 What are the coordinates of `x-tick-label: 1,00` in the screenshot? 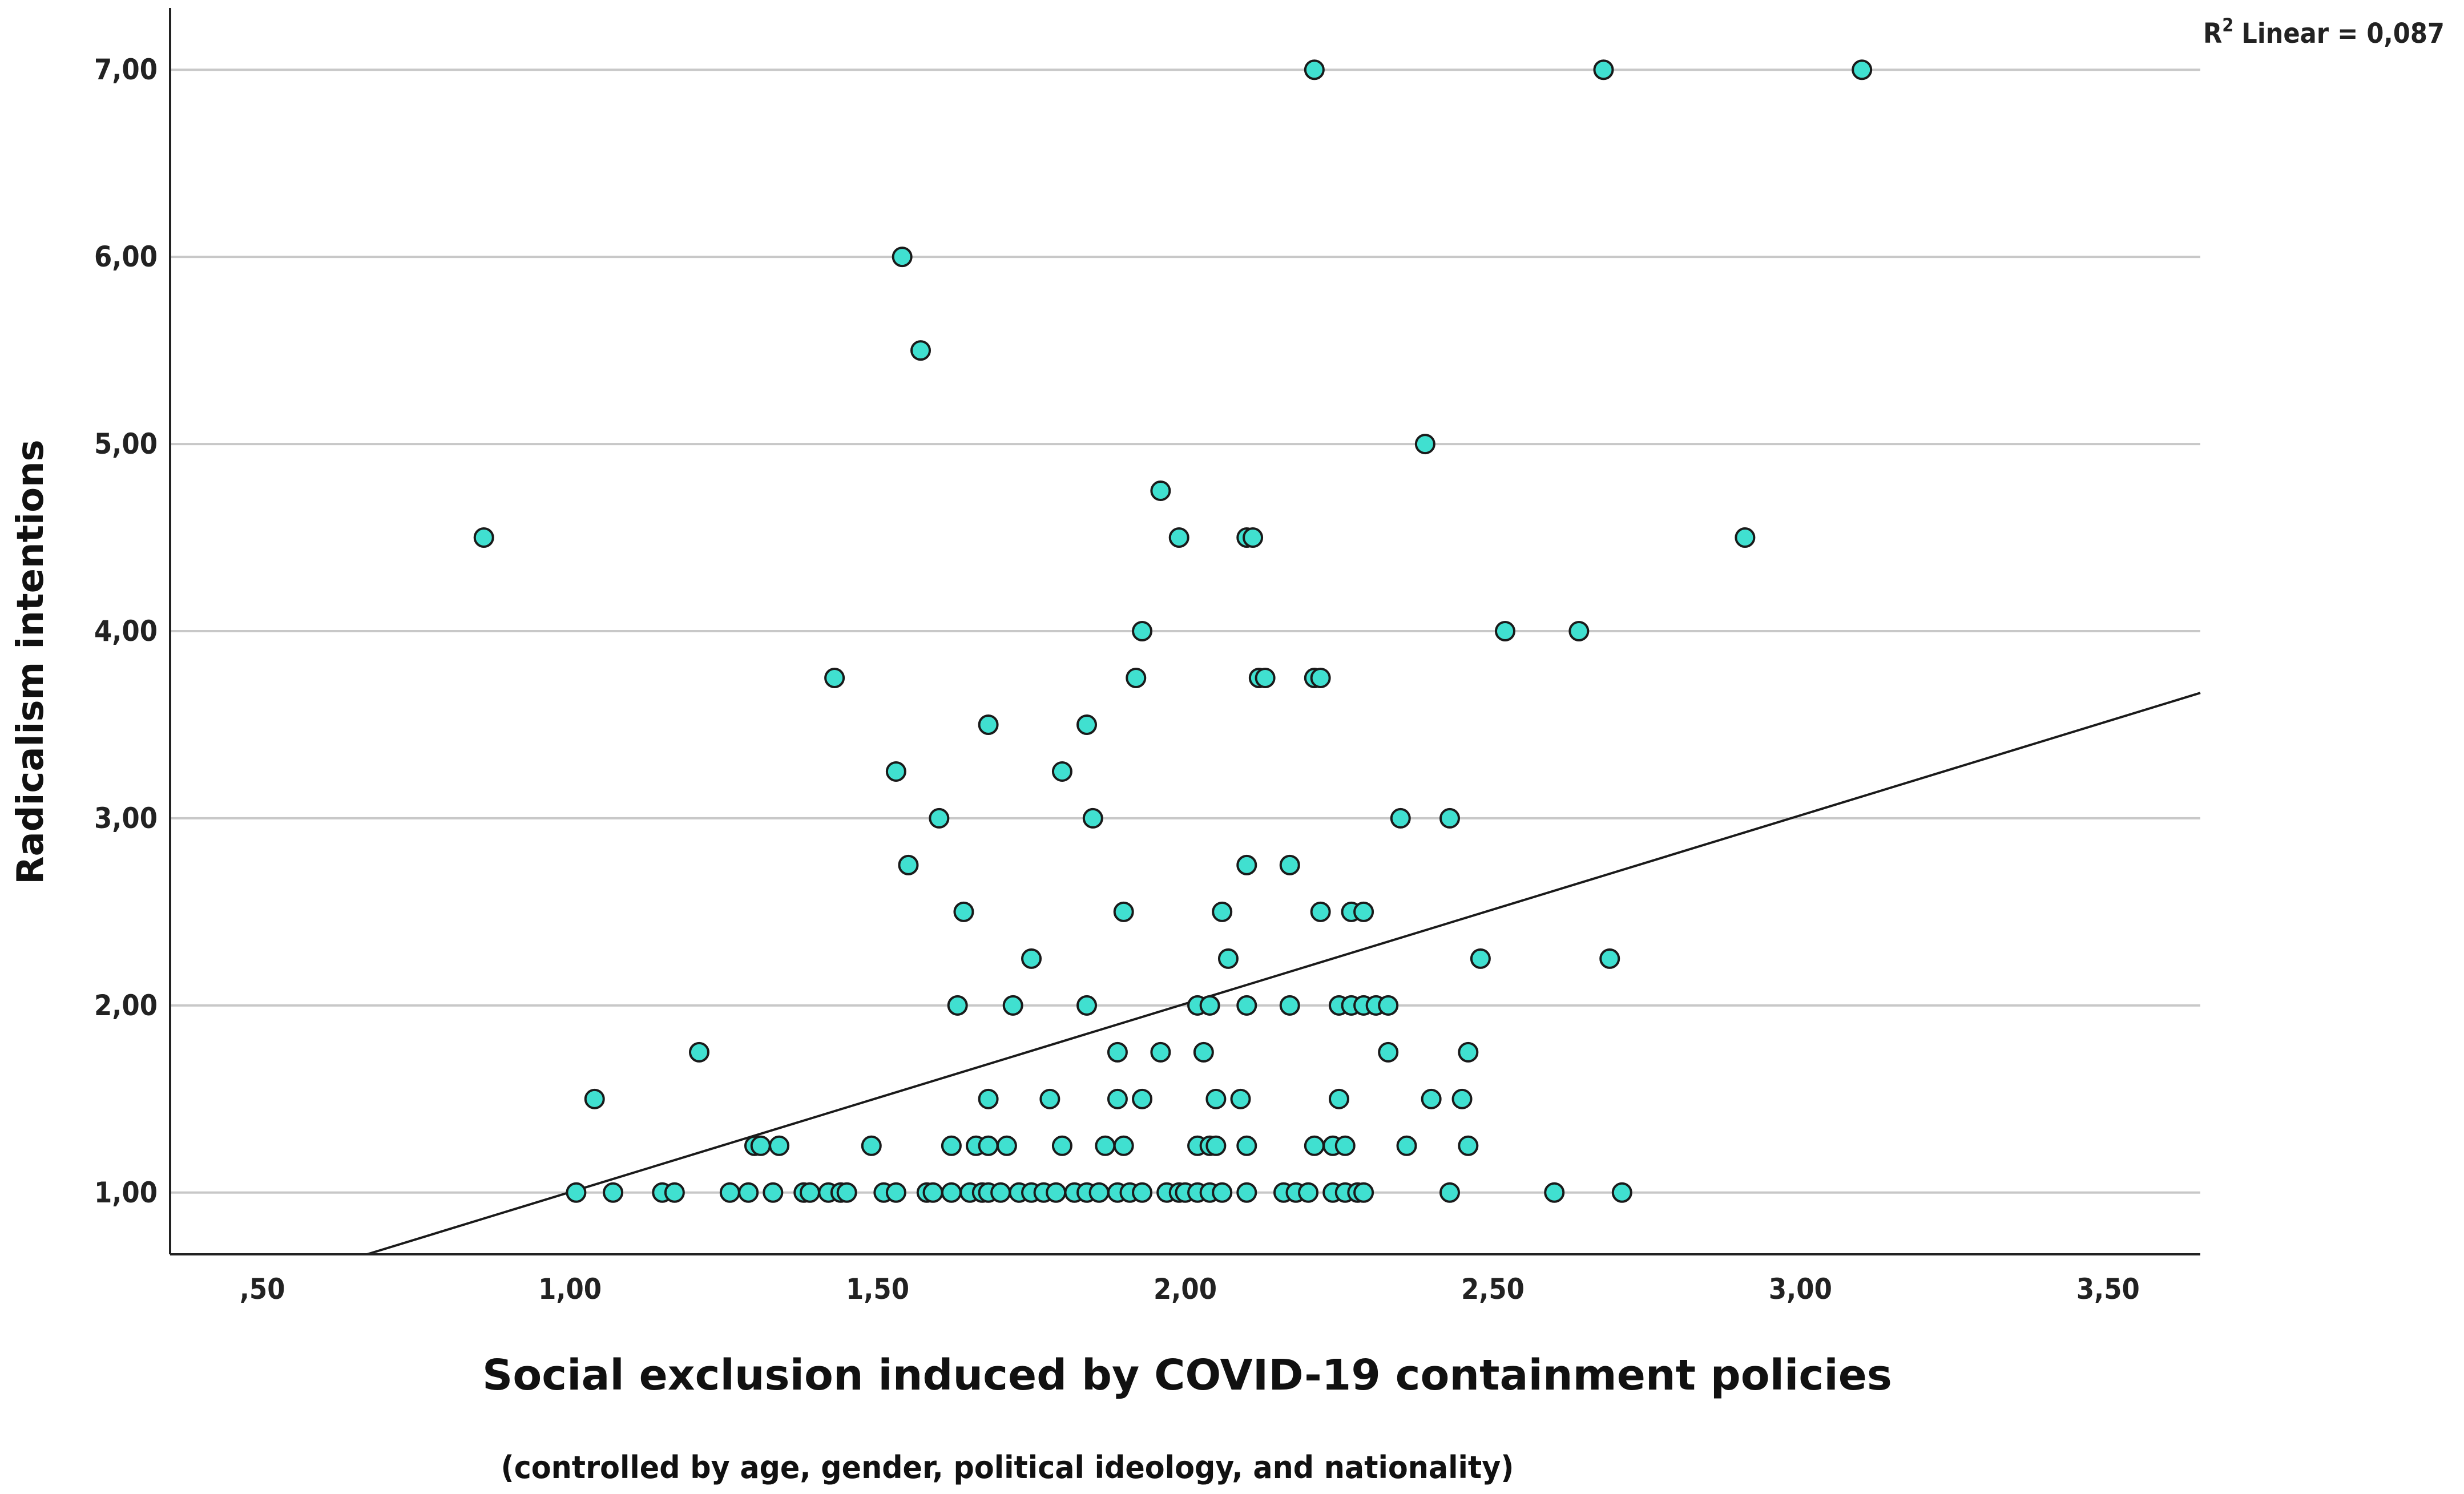 It's located at (570, 1289).